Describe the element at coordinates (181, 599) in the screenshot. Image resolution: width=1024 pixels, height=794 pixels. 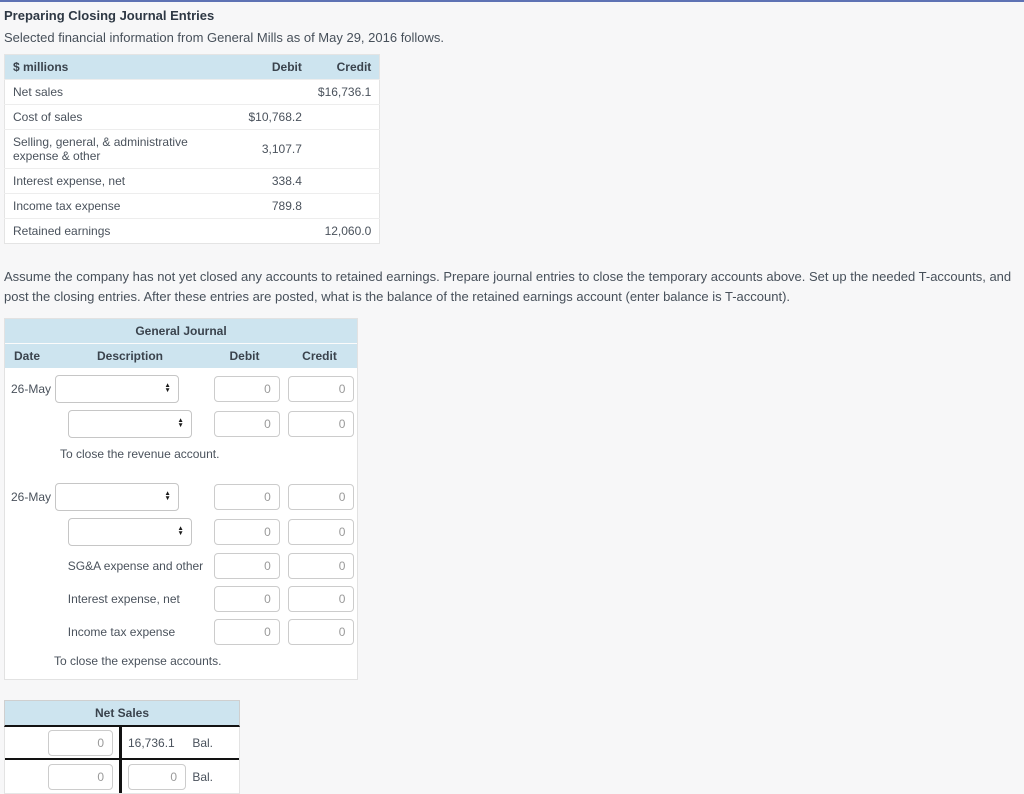
I see `journal-row: Interest expense, net` at that location.